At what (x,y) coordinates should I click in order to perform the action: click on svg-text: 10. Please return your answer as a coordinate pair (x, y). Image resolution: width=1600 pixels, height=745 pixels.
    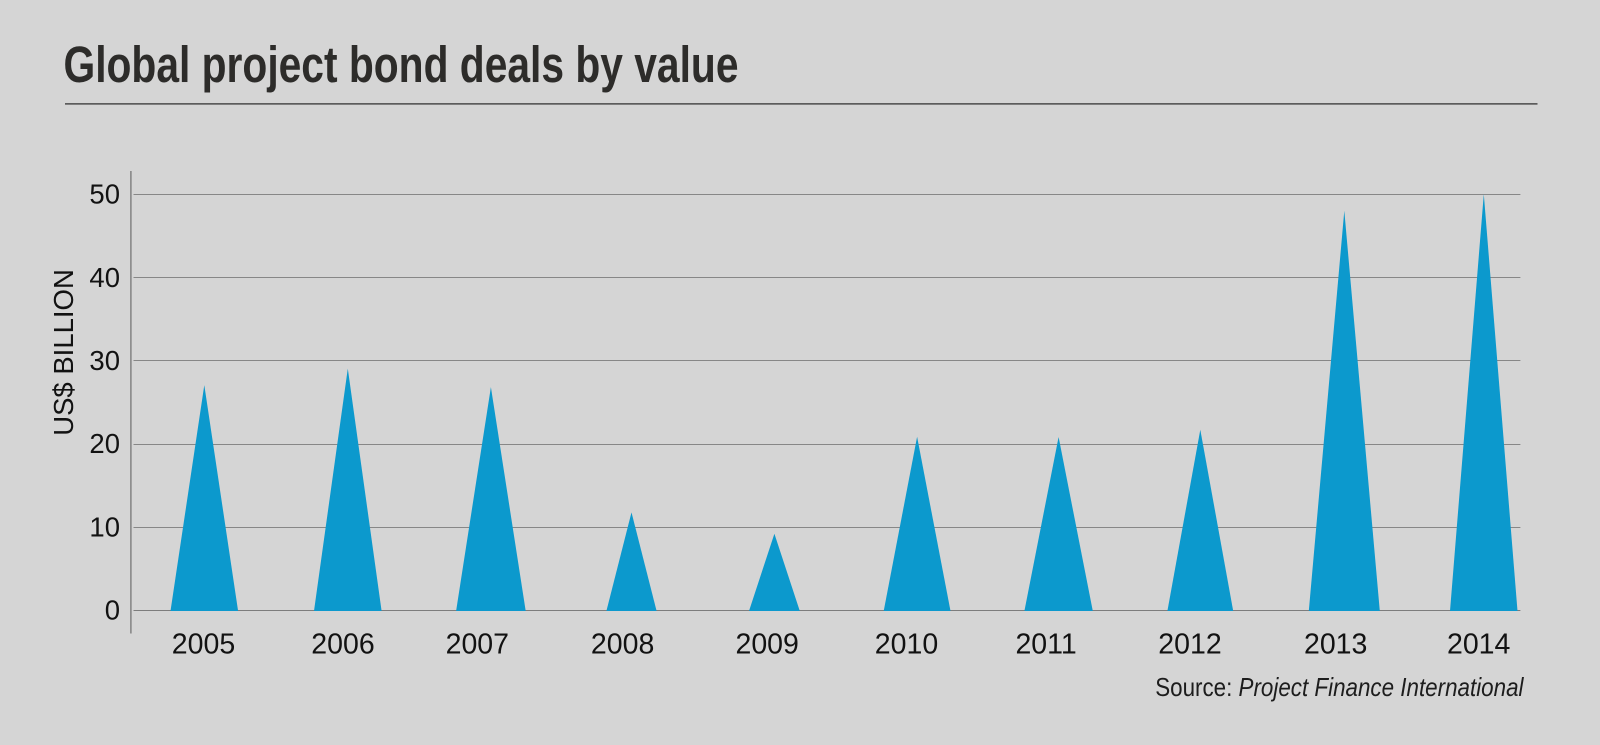
    Looking at the image, I should click on (104, 526).